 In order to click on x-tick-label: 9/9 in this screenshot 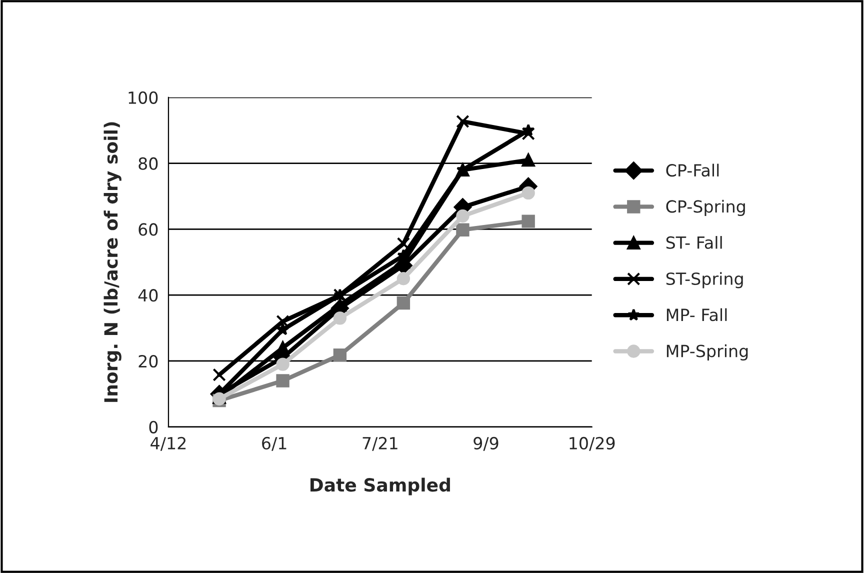, I will do `click(486, 443)`.